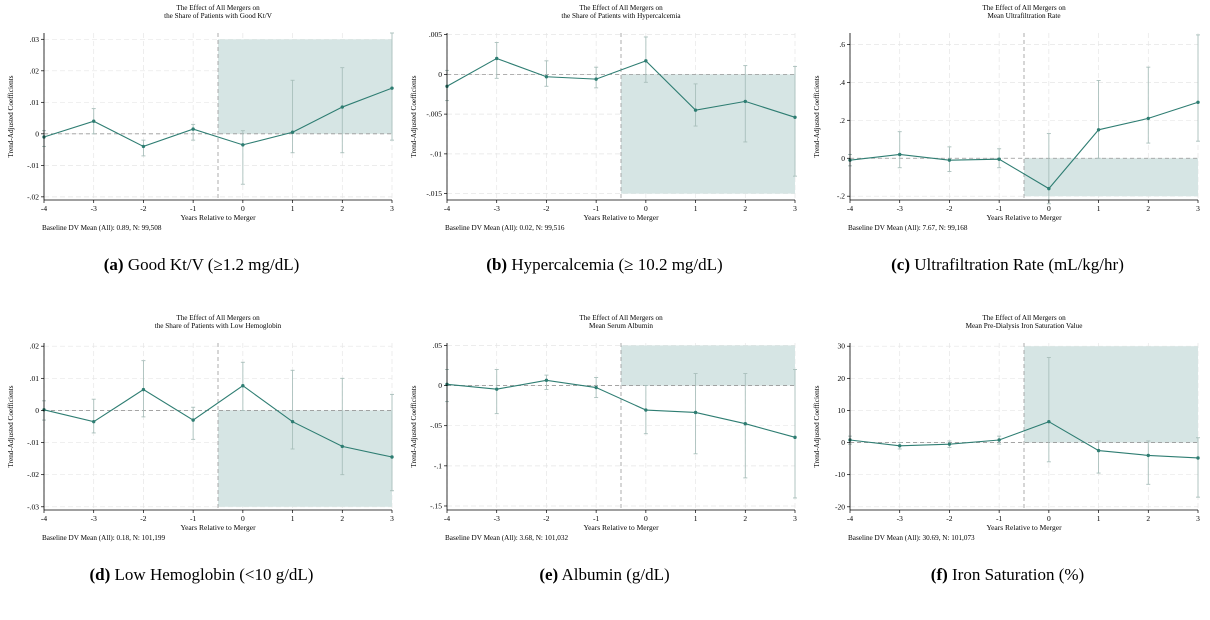 The image size is (1210, 620). What do you see at coordinates (100, 574) in the screenshot?
I see `caption-label: (d)` at bounding box center [100, 574].